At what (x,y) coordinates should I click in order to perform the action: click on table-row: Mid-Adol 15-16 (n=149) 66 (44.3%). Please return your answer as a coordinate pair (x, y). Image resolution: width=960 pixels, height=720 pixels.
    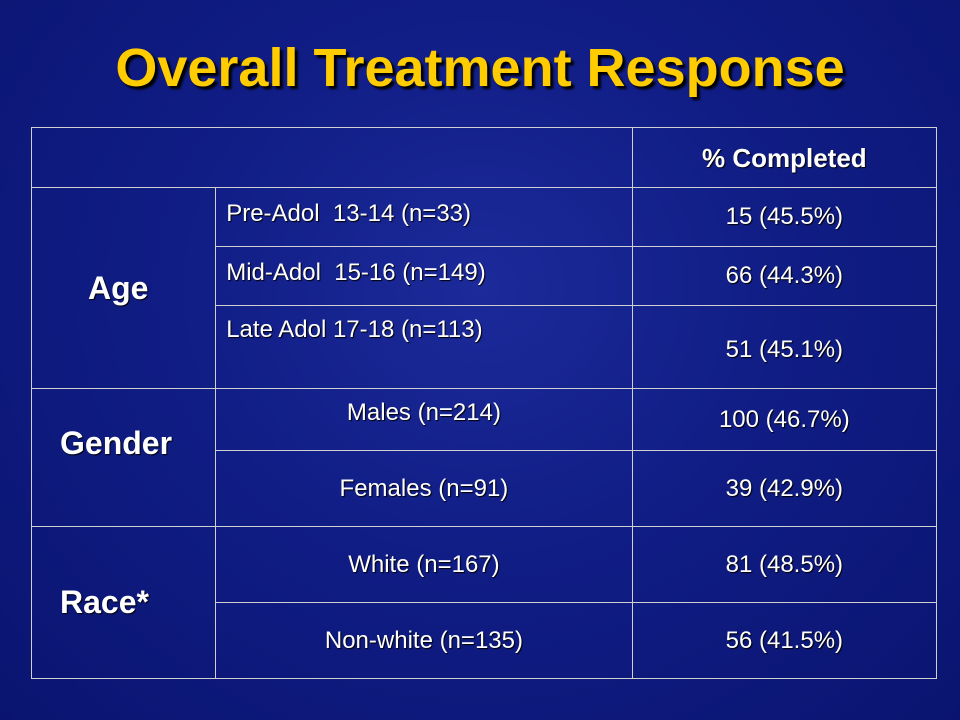
    Looking at the image, I should click on (485, 276).